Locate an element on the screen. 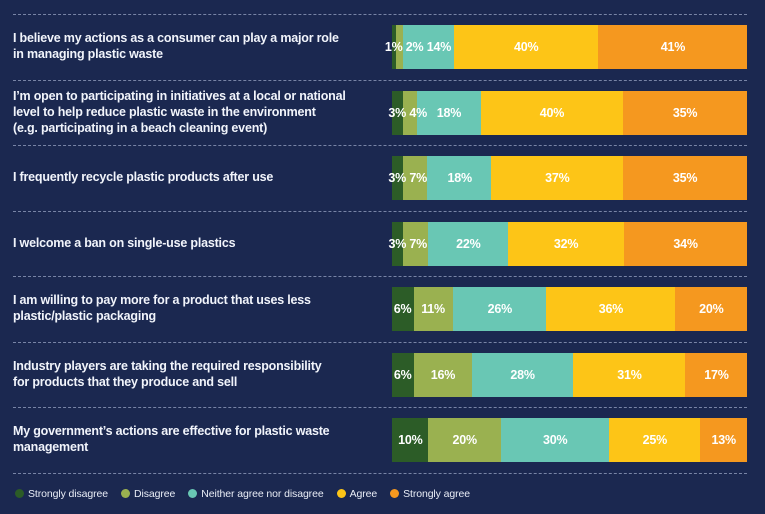  bar-value-labels: 1% 2% 14% 40% 41% is located at coordinates (566, 47).